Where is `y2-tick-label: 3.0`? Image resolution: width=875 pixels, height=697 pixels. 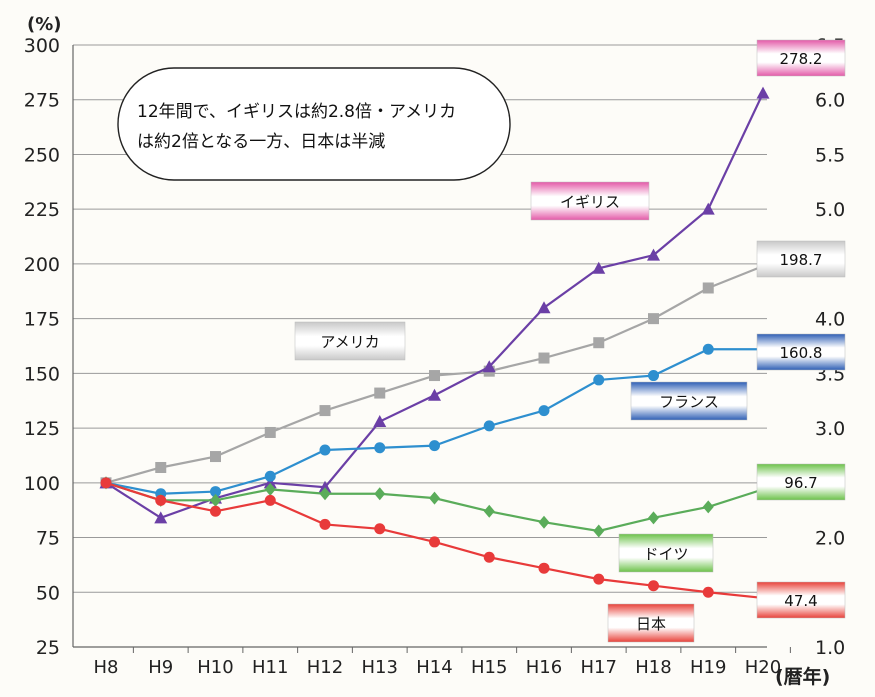 y2-tick-label: 3.0 is located at coordinates (830, 429).